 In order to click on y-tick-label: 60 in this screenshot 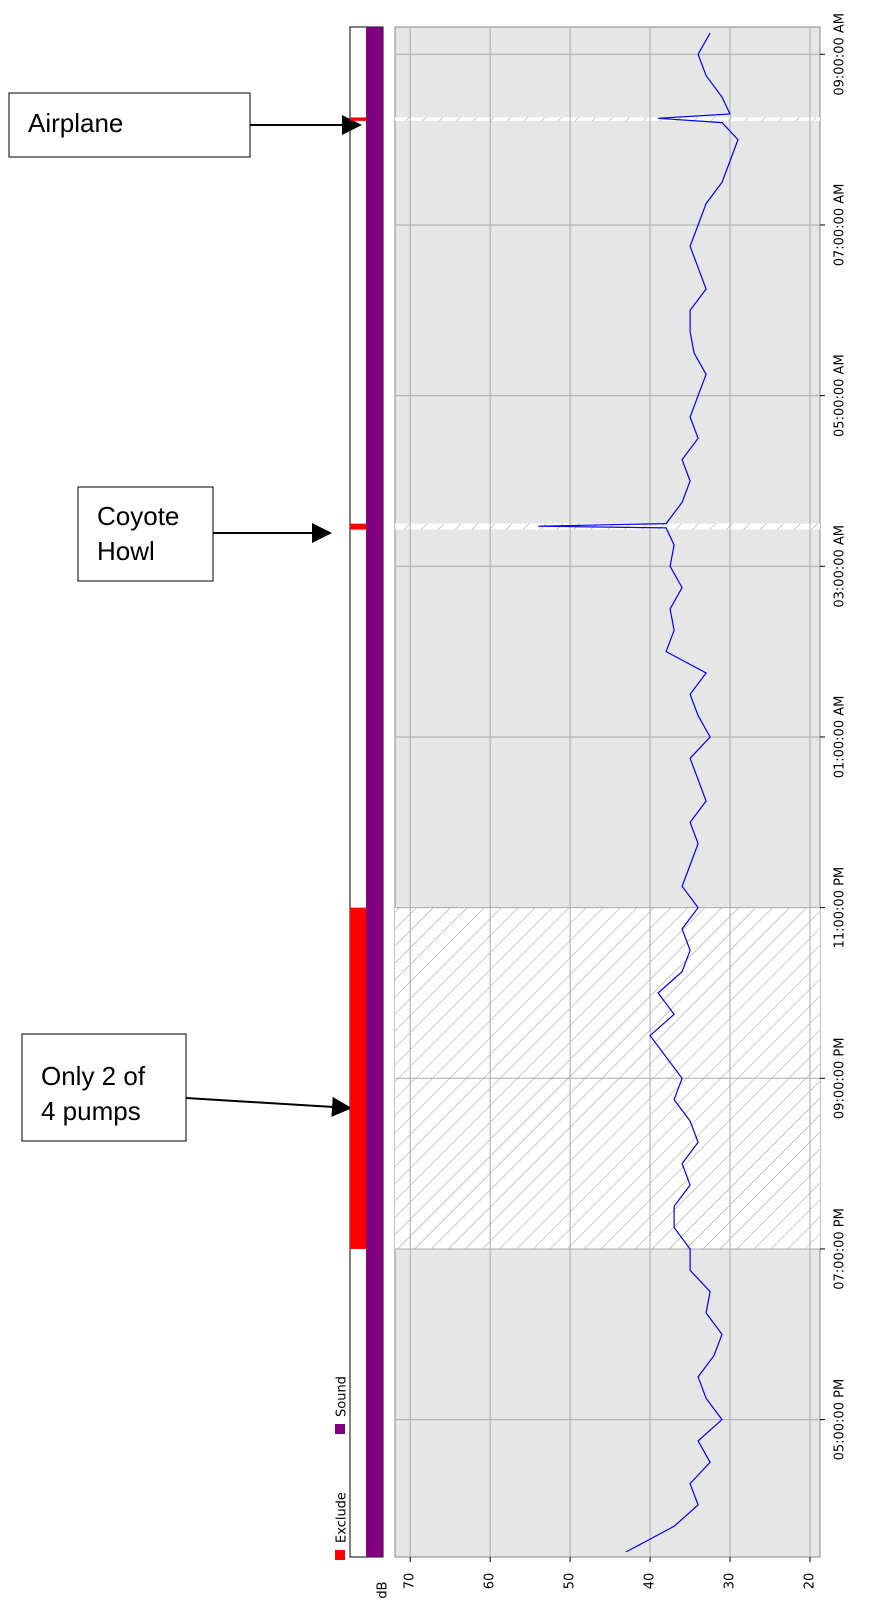, I will do `click(490, 1581)`.